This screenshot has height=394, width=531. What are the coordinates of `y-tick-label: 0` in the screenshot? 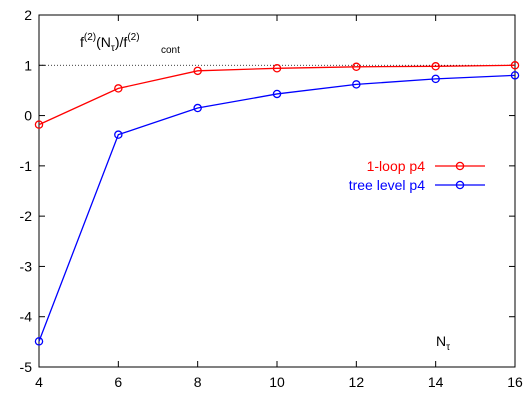 It's located at (28, 116).